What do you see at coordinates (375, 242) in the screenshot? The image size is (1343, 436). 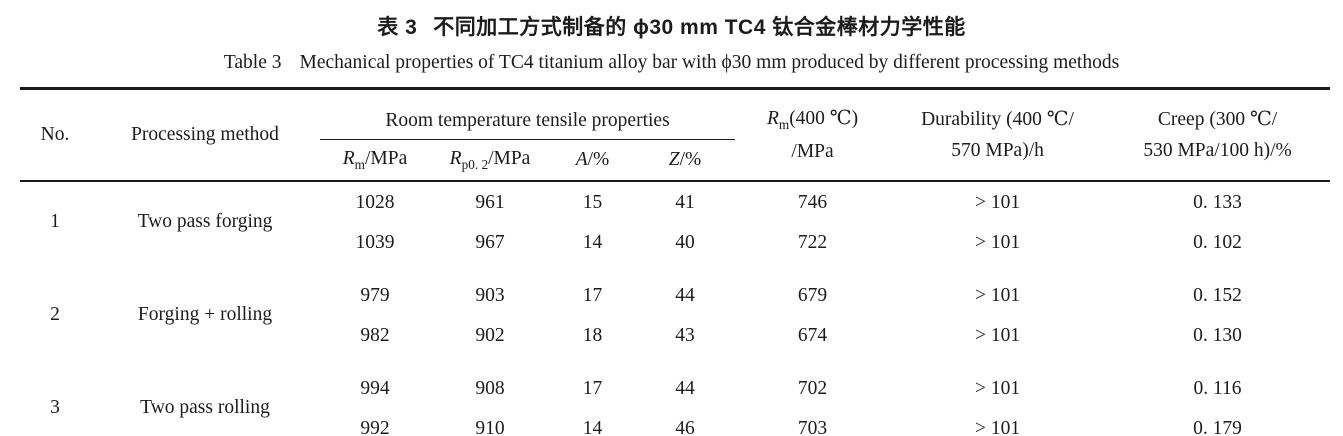 I see `cell-rm: 1039` at bounding box center [375, 242].